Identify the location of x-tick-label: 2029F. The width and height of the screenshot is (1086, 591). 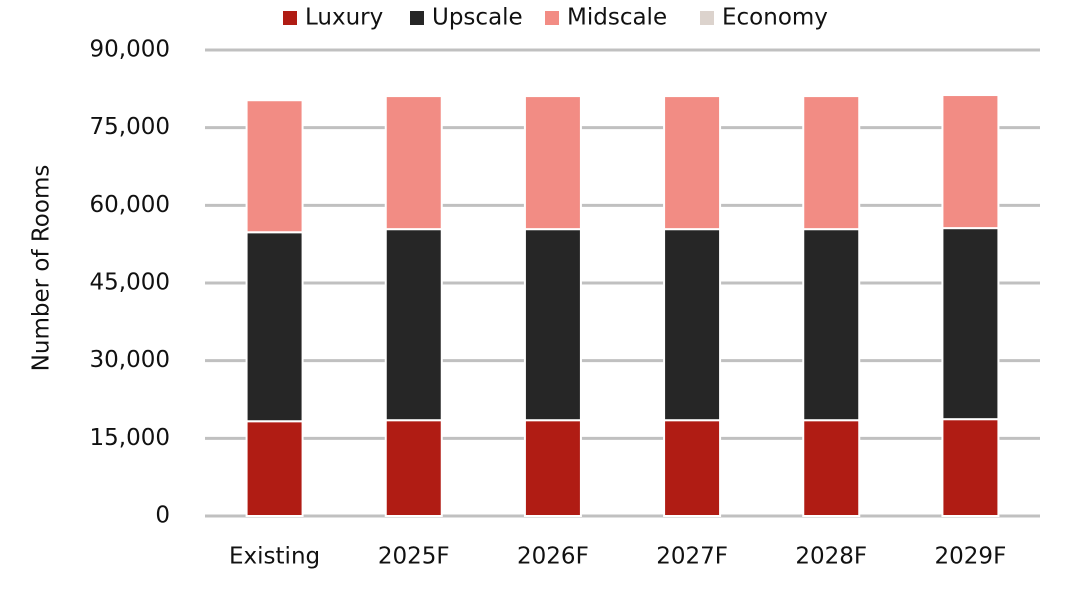
(971, 557).